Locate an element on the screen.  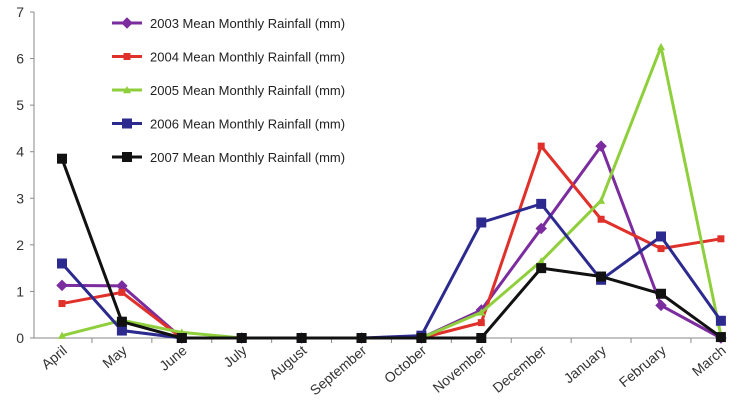
x-tick-label-july: July is located at coordinates (234, 356).